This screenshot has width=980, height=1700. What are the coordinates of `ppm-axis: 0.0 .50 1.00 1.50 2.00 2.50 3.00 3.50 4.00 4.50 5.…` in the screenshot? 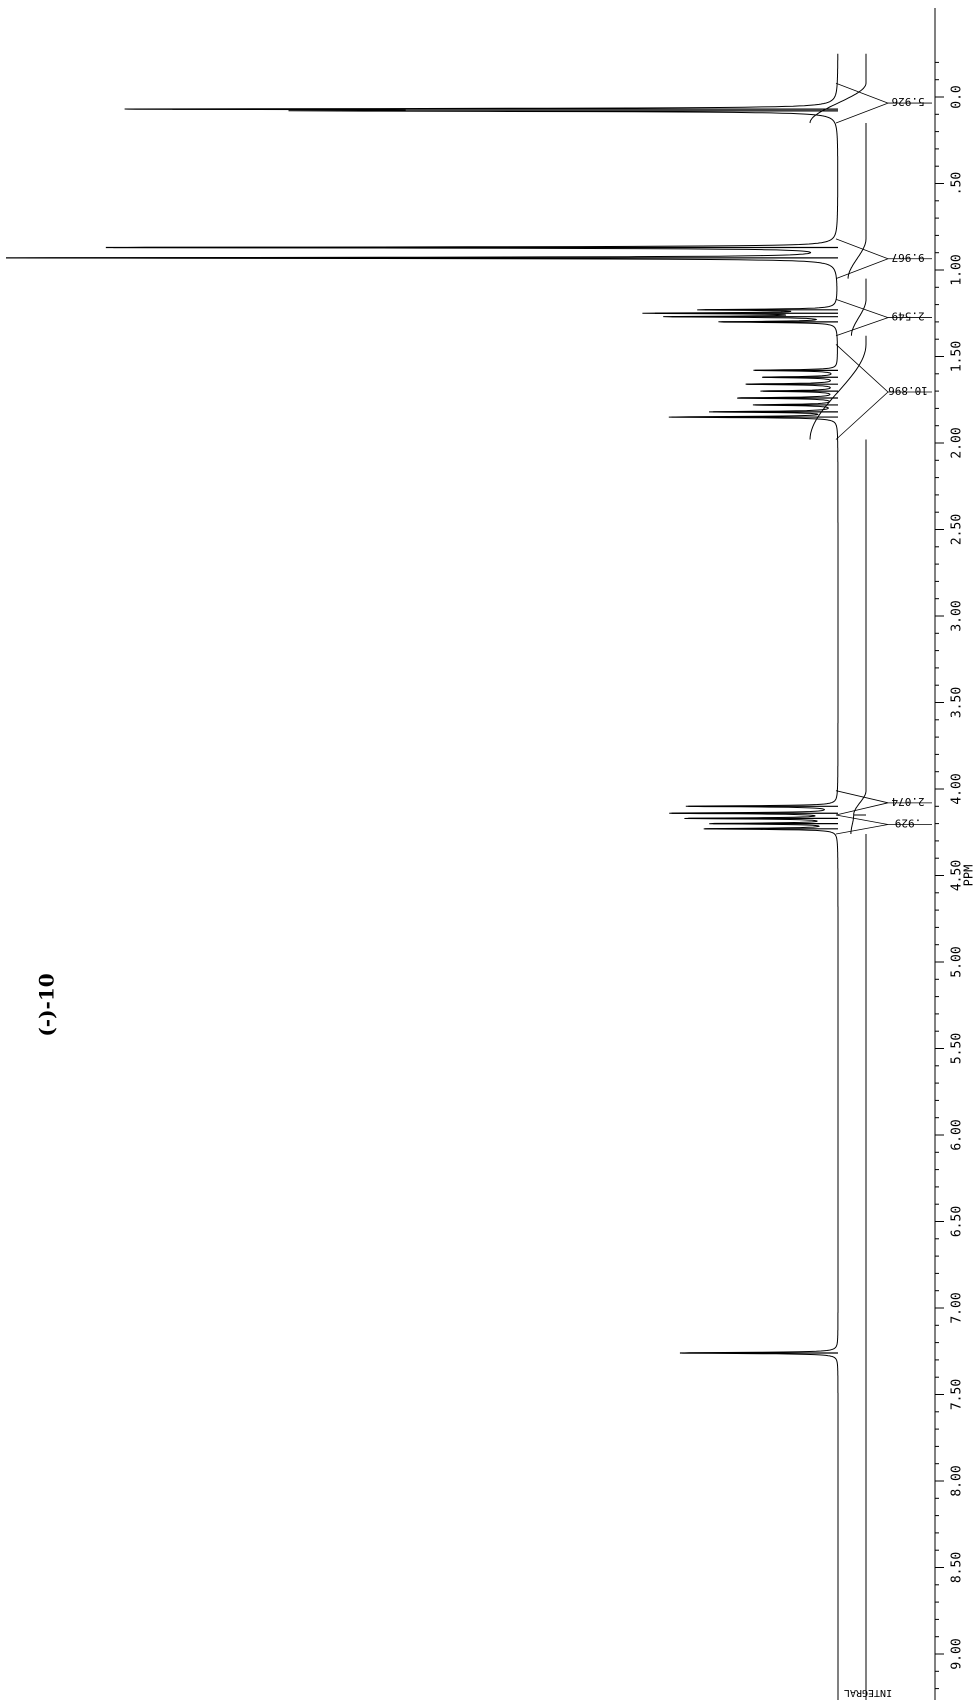 It's located at (955, 854).